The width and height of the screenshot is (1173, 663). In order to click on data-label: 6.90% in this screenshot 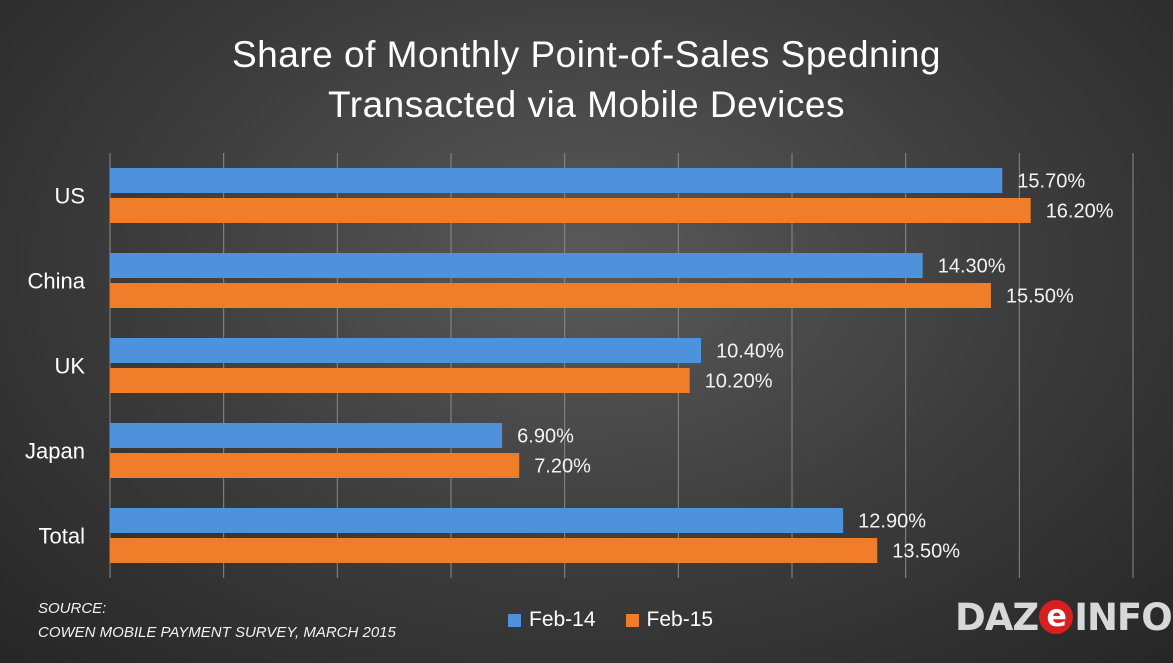, I will do `click(545, 437)`.